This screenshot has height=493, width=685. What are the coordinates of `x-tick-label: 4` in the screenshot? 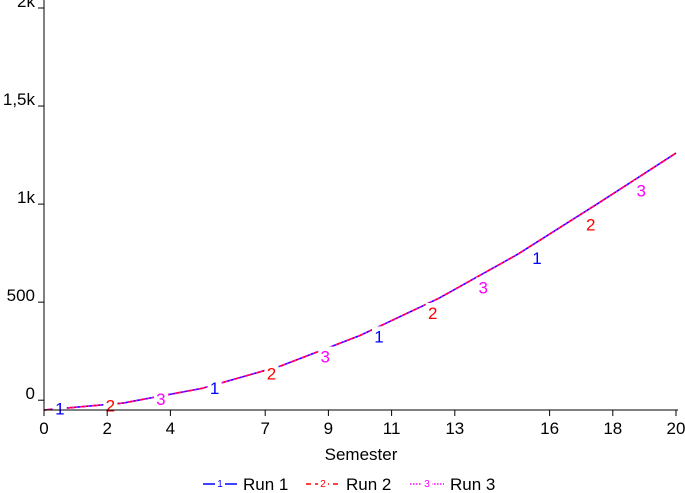 It's located at (170, 428).